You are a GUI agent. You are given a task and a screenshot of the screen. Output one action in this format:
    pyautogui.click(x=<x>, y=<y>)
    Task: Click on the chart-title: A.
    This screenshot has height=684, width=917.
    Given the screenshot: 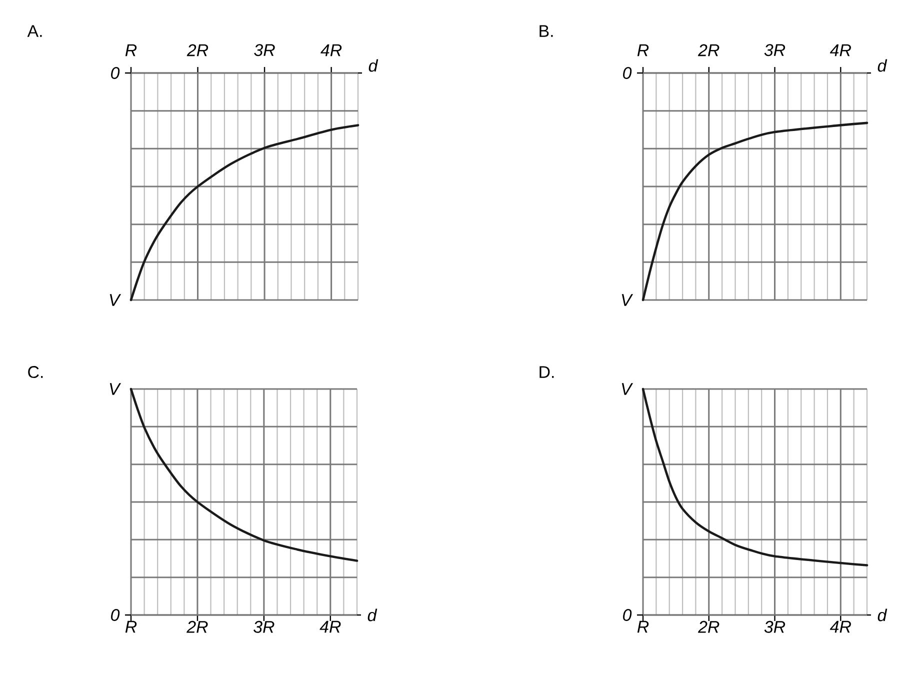 What is the action you would take?
    pyautogui.click(x=34, y=31)
    